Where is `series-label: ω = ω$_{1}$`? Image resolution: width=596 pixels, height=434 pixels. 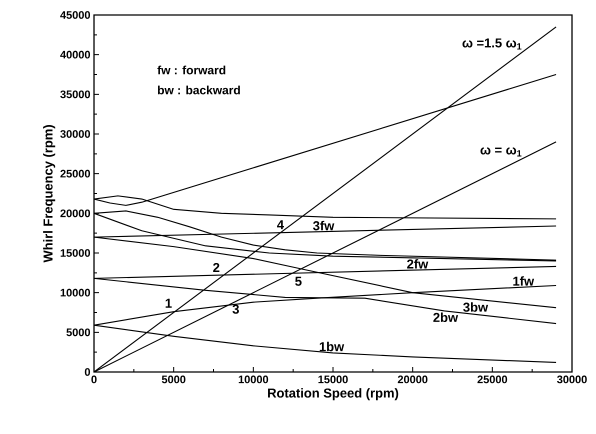
series-label: ω = ω$_{1}$ is located at coordinates (501, 151).